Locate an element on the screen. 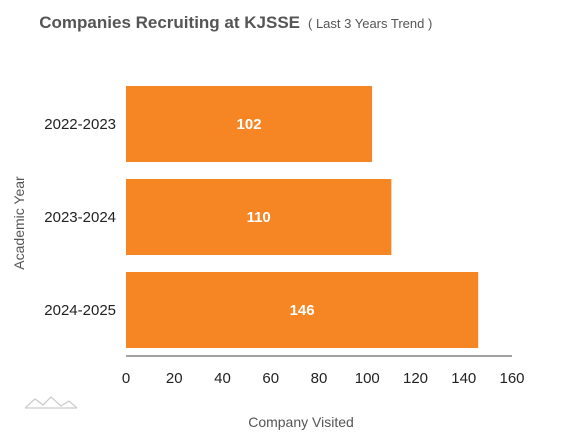 This screenshot has width=566, height=440. y-tick-labels: 2022-2023 2023-2024 2024-2025 is located at coordinates (80, 217).